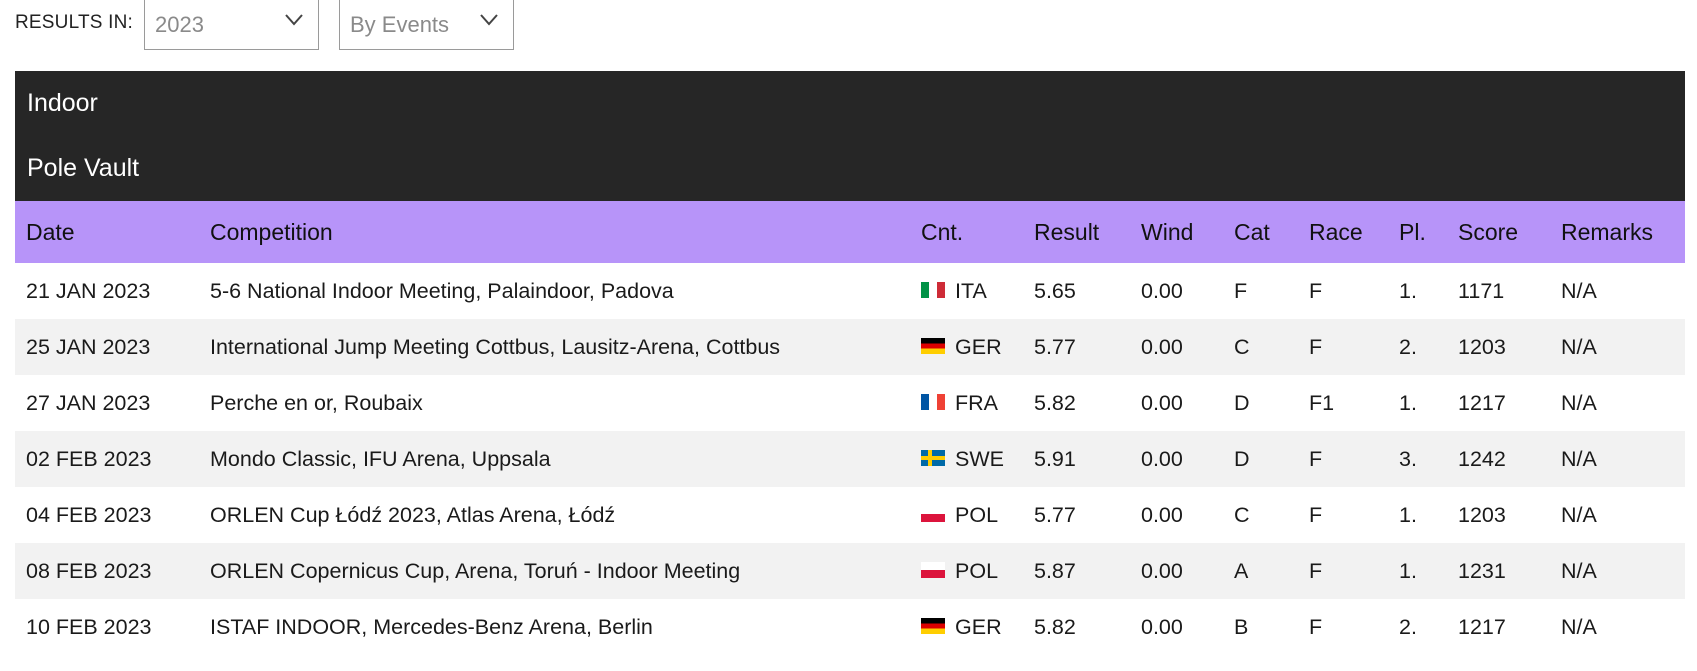 This screenshot has width=1697, height=671. Describe the element at coordinates (316, 402) in the screenshot. I see `cell-competition: Perche en or, Roubaix` at that location.